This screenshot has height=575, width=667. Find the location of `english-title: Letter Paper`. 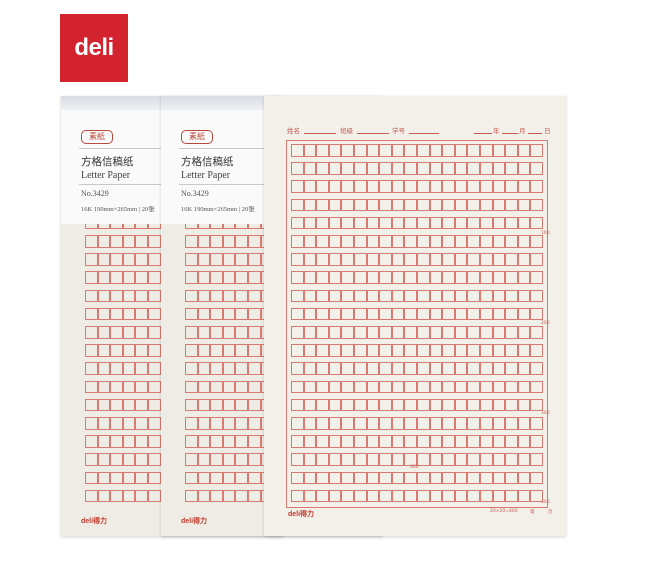

english-title: Letter Paper is located at coordinates (206, 175).